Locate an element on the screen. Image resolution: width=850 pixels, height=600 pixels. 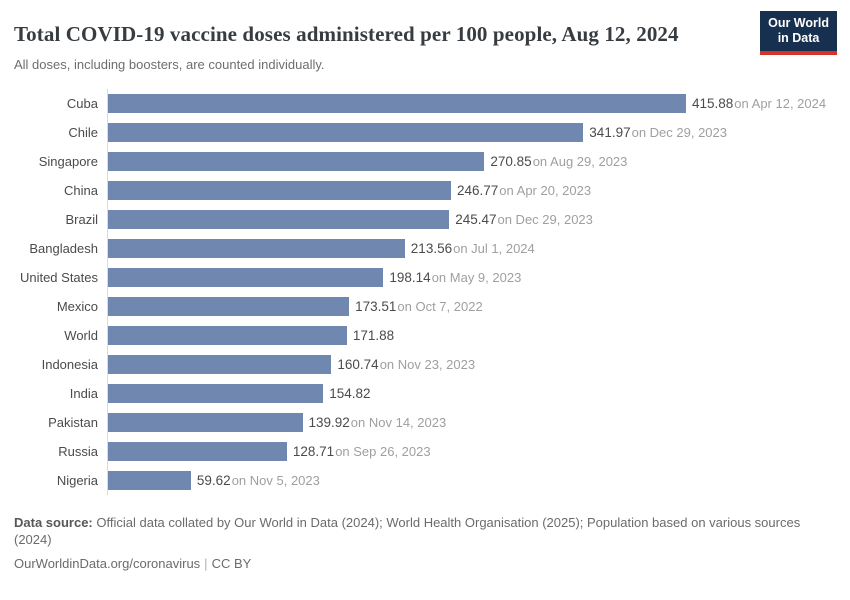
bar-area: 171.88 is located at coordinates (471, 335).